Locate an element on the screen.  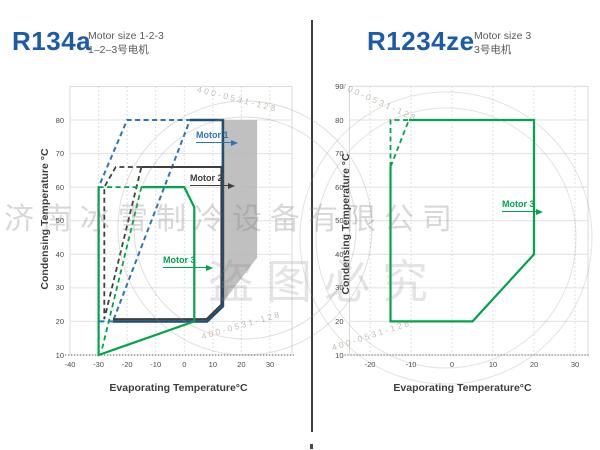
motor-size-text-en: Motor size 1-2-3 is located at coordinates (126, 36).